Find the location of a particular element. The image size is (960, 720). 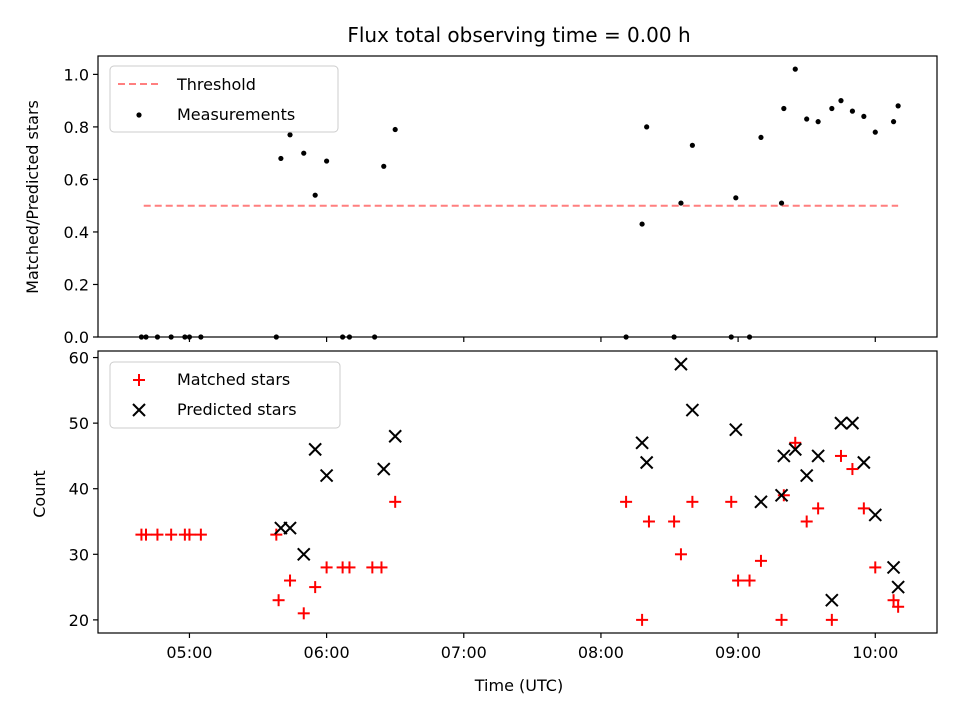

legend-measurements-label: Measurements is located at coordinates (236, 114).